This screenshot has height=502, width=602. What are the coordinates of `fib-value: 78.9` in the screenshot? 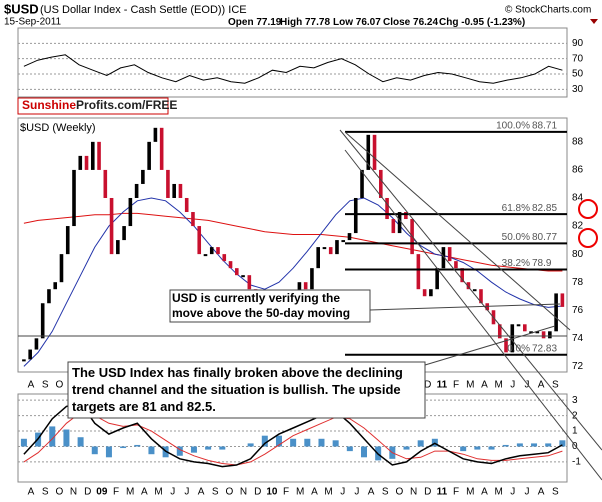 It's located at (542, 263).